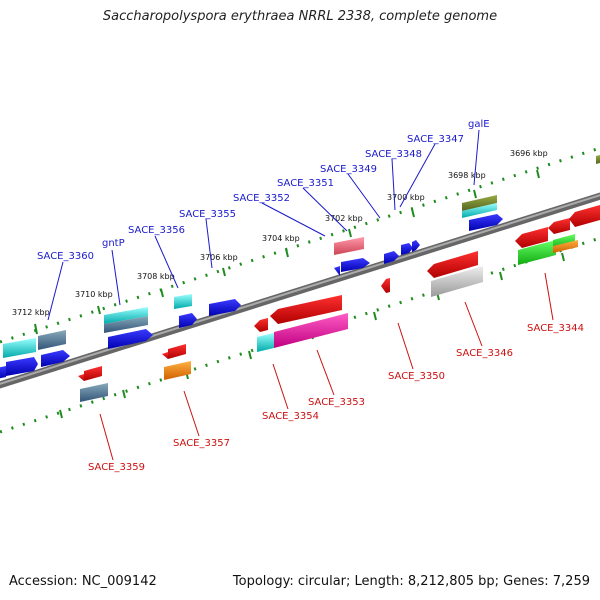 This screenshot has width=600, height=600. I want to click on gene-label-bottom: SACE_3357, so click(201, 443).